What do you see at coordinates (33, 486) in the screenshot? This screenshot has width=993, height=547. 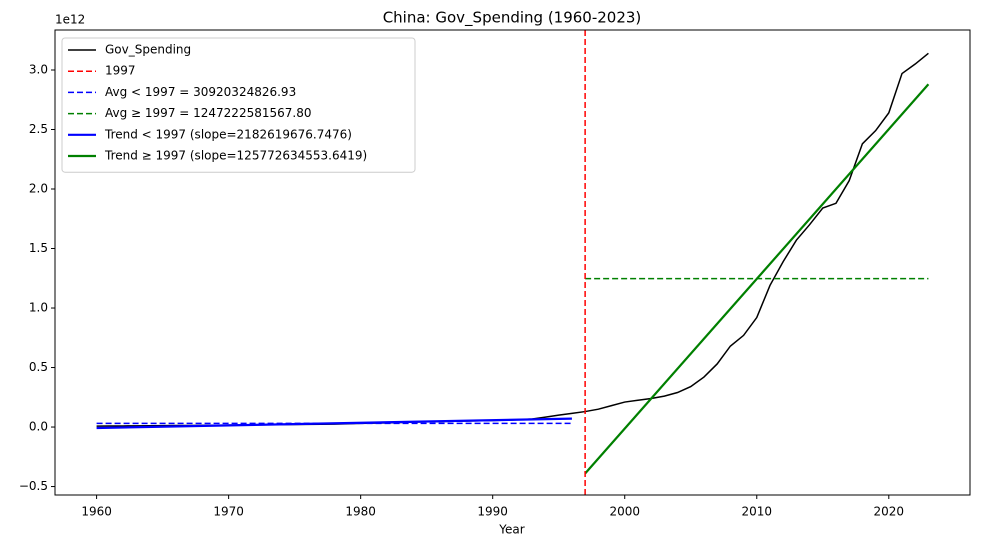 I see `y-tick-label: −0.5` at bounding box center [33, 486].